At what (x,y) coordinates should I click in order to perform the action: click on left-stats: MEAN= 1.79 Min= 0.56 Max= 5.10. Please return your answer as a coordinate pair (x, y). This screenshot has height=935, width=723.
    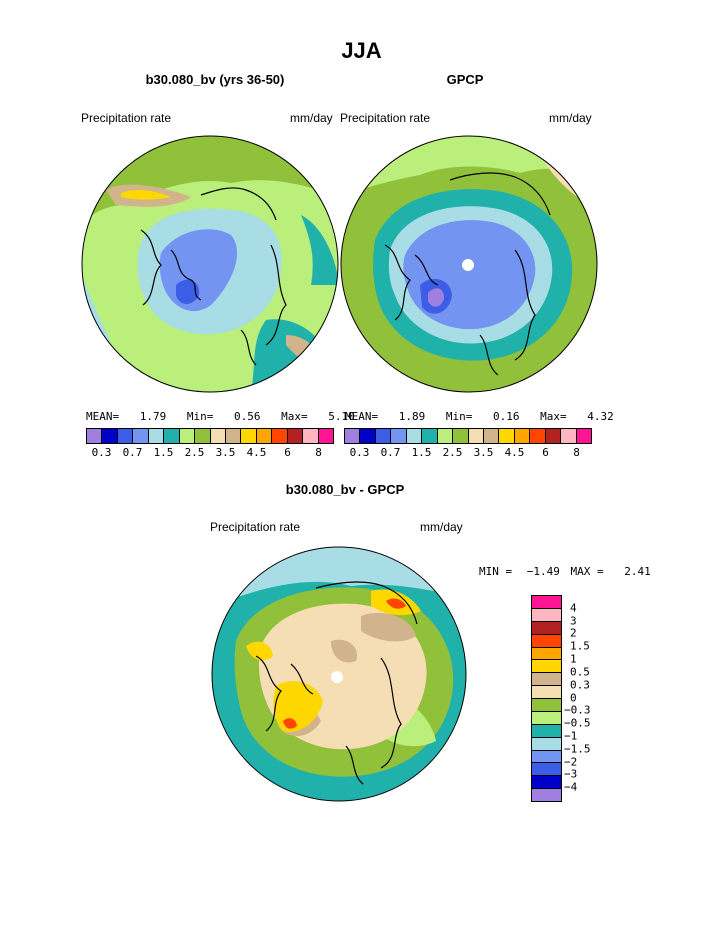
    Looking at the image, I should click on (220, 416).